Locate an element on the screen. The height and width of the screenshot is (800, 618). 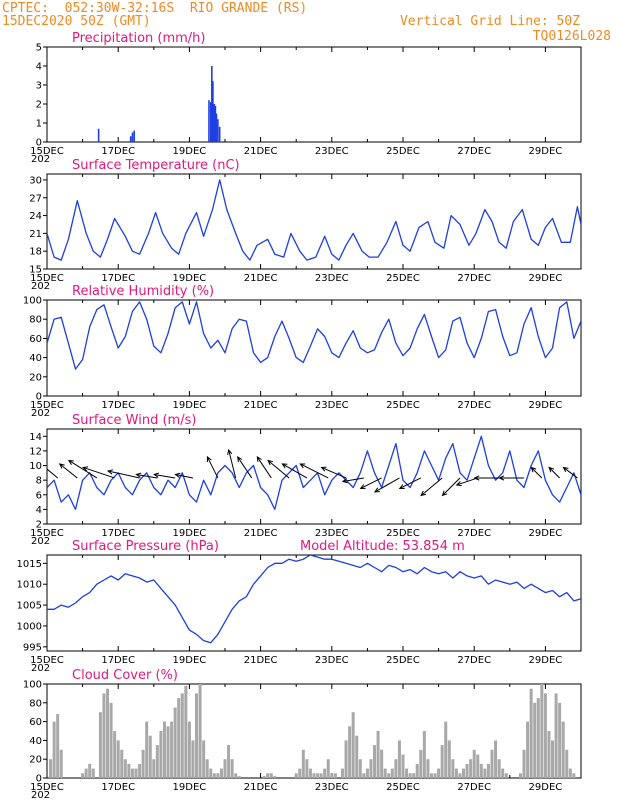
temperature-xtick-label: 19DEC is located at coordinates (190, 278).